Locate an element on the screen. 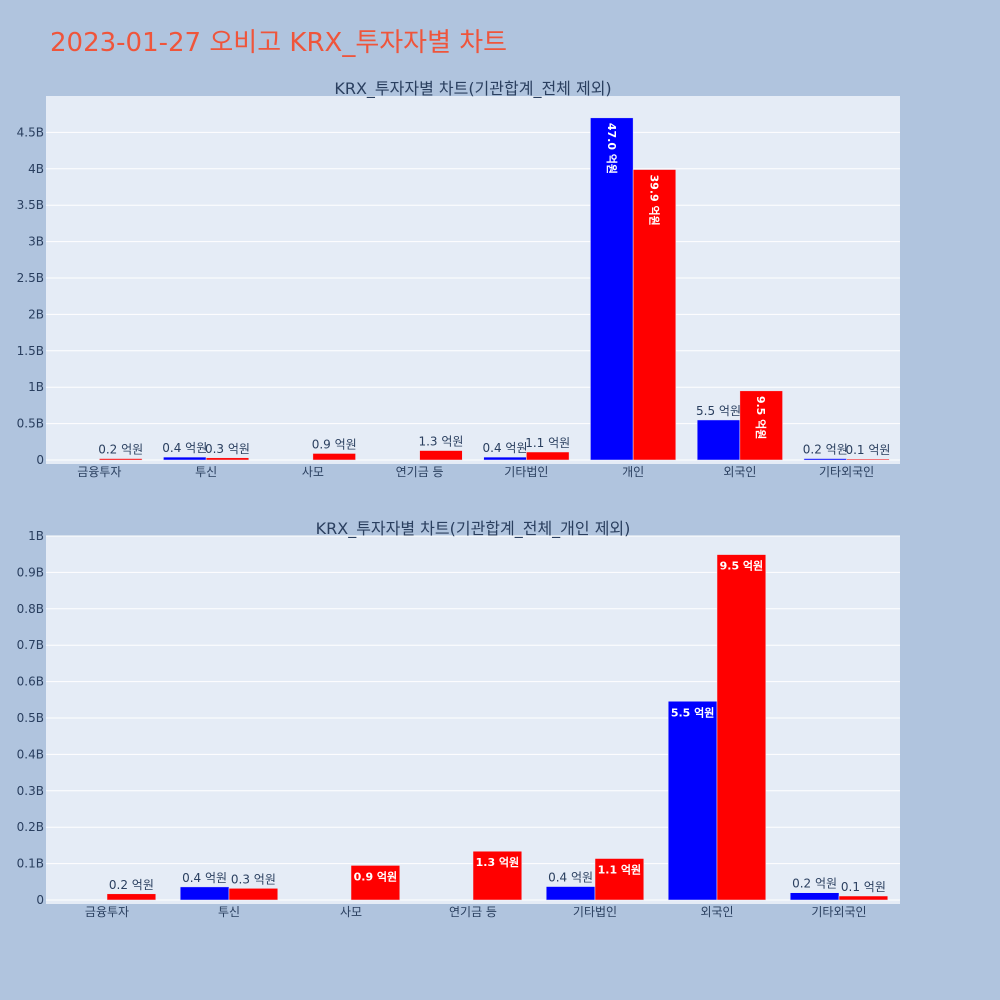  chart-2-data-label: 1.1 억원 is located at coordinates (620, 870).